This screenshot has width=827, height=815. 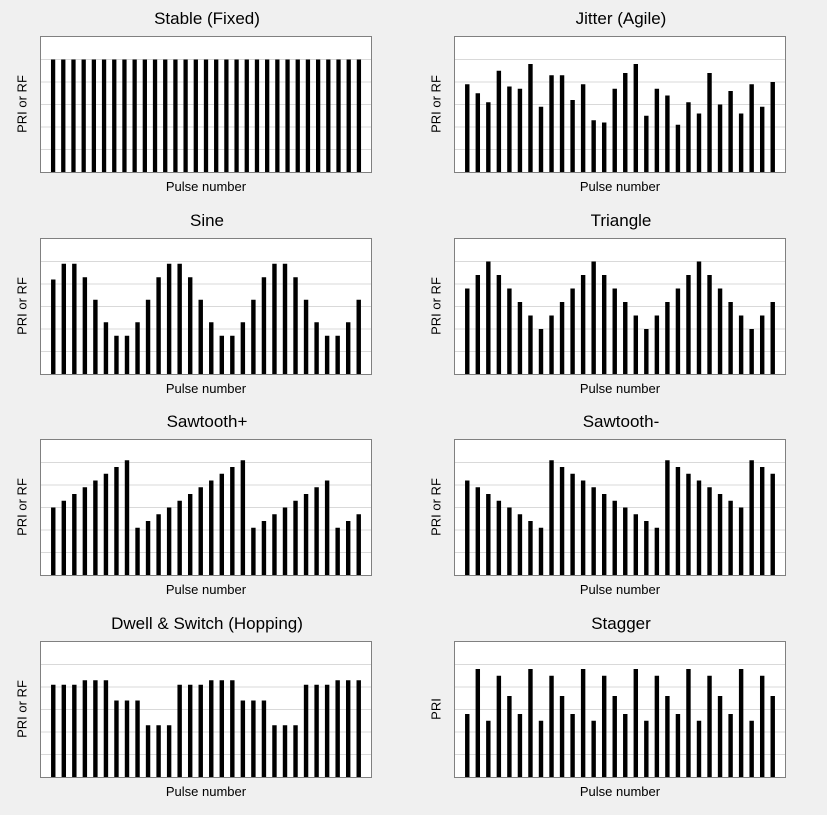 What do you see at coordinates (621, 18) in the screenshot?
I see `chart-title: Jitter (Agile)` at bounding box center [621, 18].